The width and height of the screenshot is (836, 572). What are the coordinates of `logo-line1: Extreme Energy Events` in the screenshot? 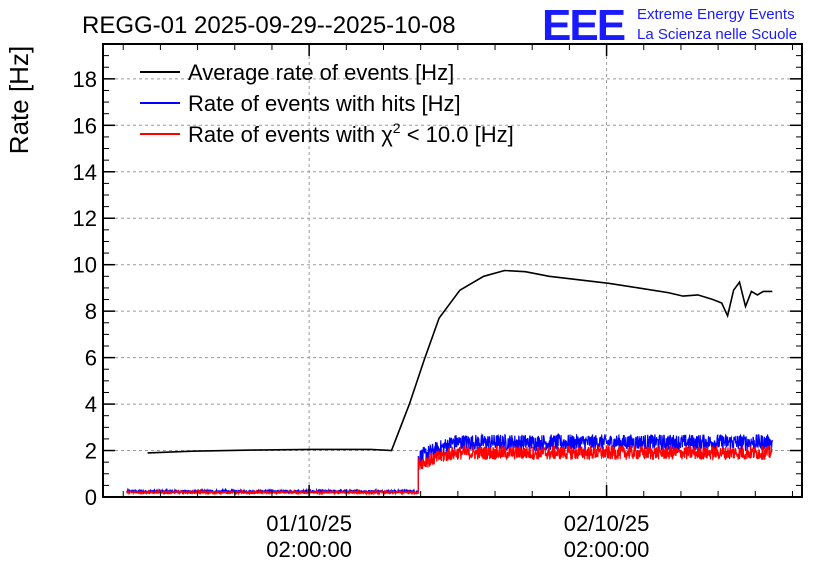 It's located at (716, 14).